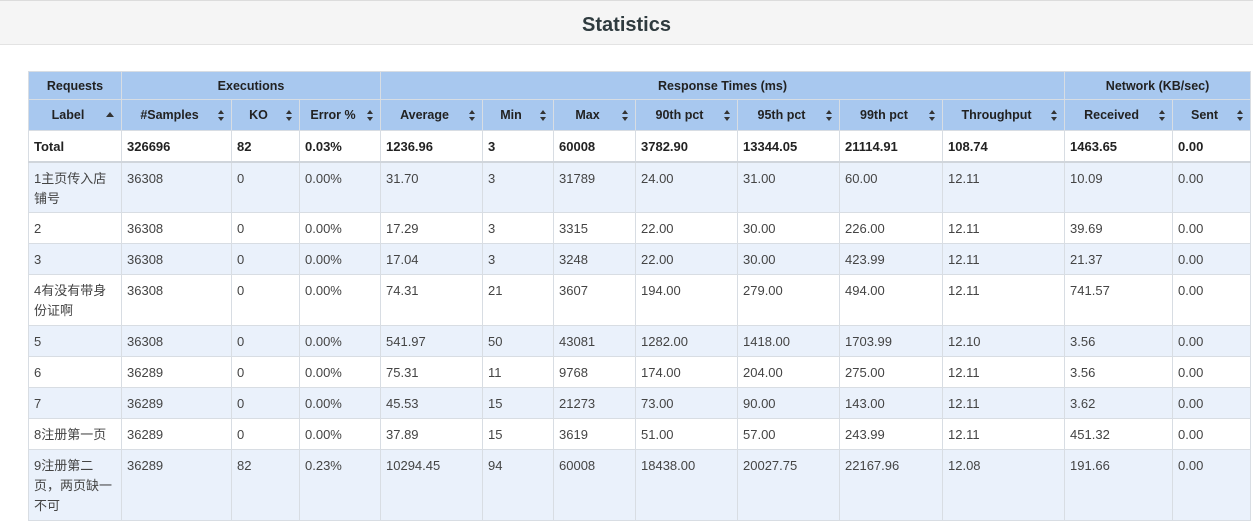  What do you see at coordinates (1119, 187) in the screenshot?
I see `cell-received: 10.09` at bounding box center [1119, 187].